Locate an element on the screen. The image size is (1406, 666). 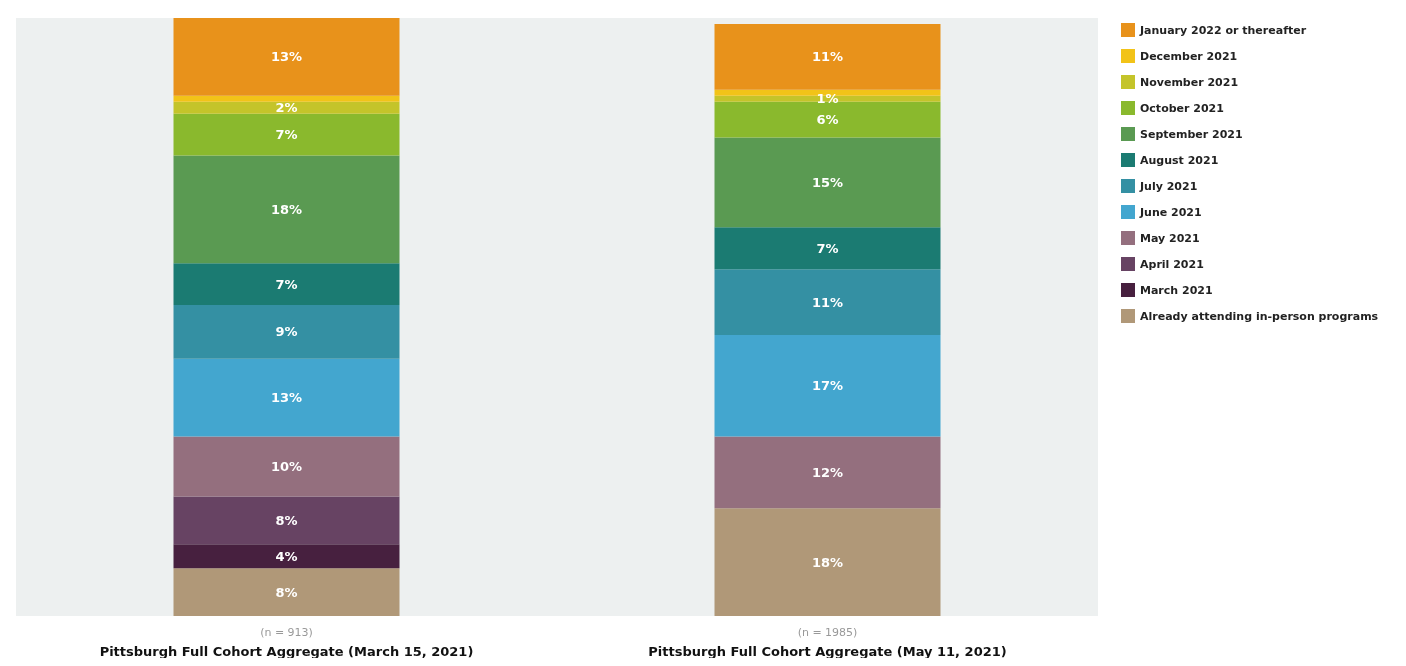
data-label: 4% is located at coordinates (286, 556).